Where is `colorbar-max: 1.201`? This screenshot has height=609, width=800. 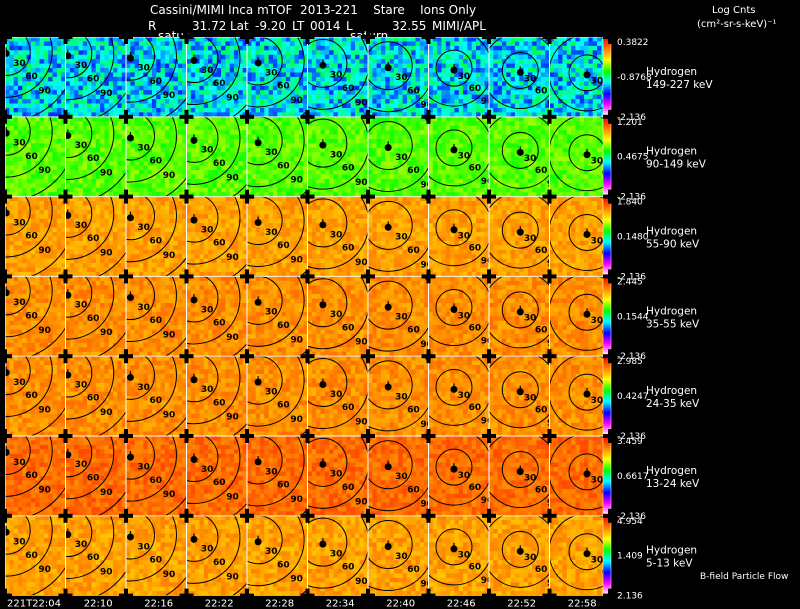
colorbar-max: 1.201 is located at coordinates (630, 123).